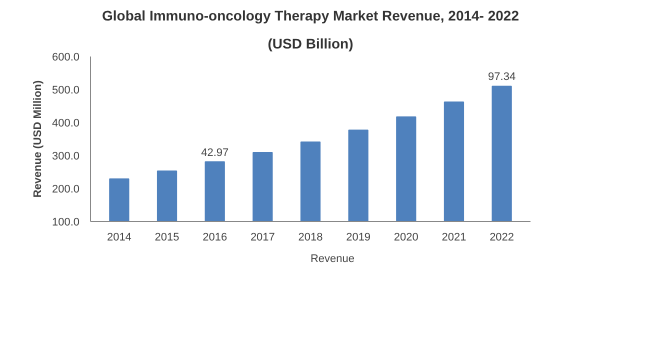  Describe the element at coordinates (406, 238) in the screenshot. I see `x-tick-label: 2020` at that location.